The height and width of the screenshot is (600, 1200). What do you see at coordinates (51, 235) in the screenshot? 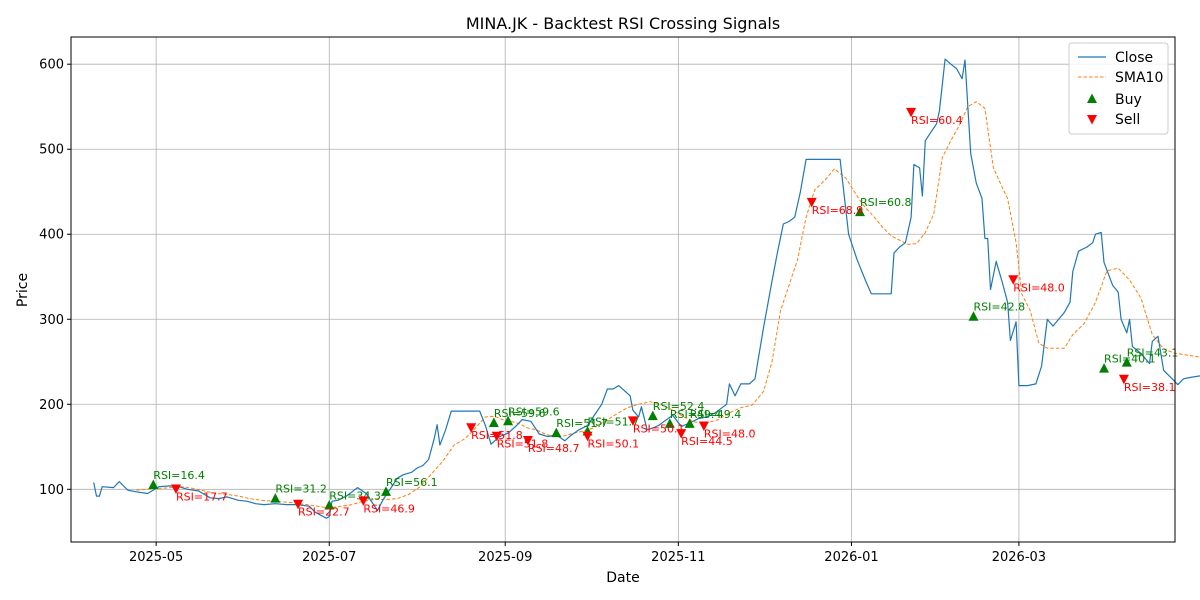
I see `y-tick-label: 400` at bounding box center [51, 235].